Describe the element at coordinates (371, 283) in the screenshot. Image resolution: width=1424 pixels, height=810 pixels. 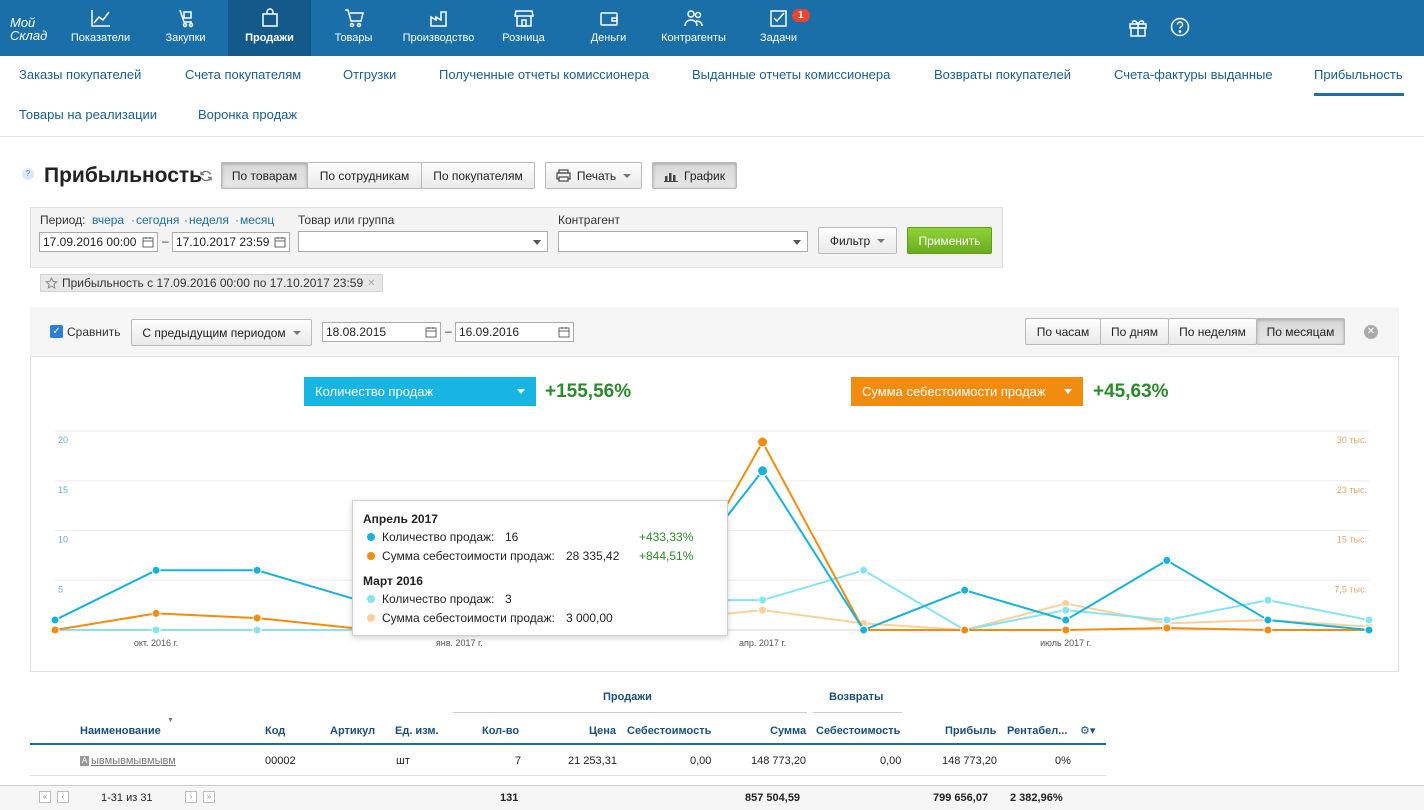
I see `close-icon: ✕` at that location.